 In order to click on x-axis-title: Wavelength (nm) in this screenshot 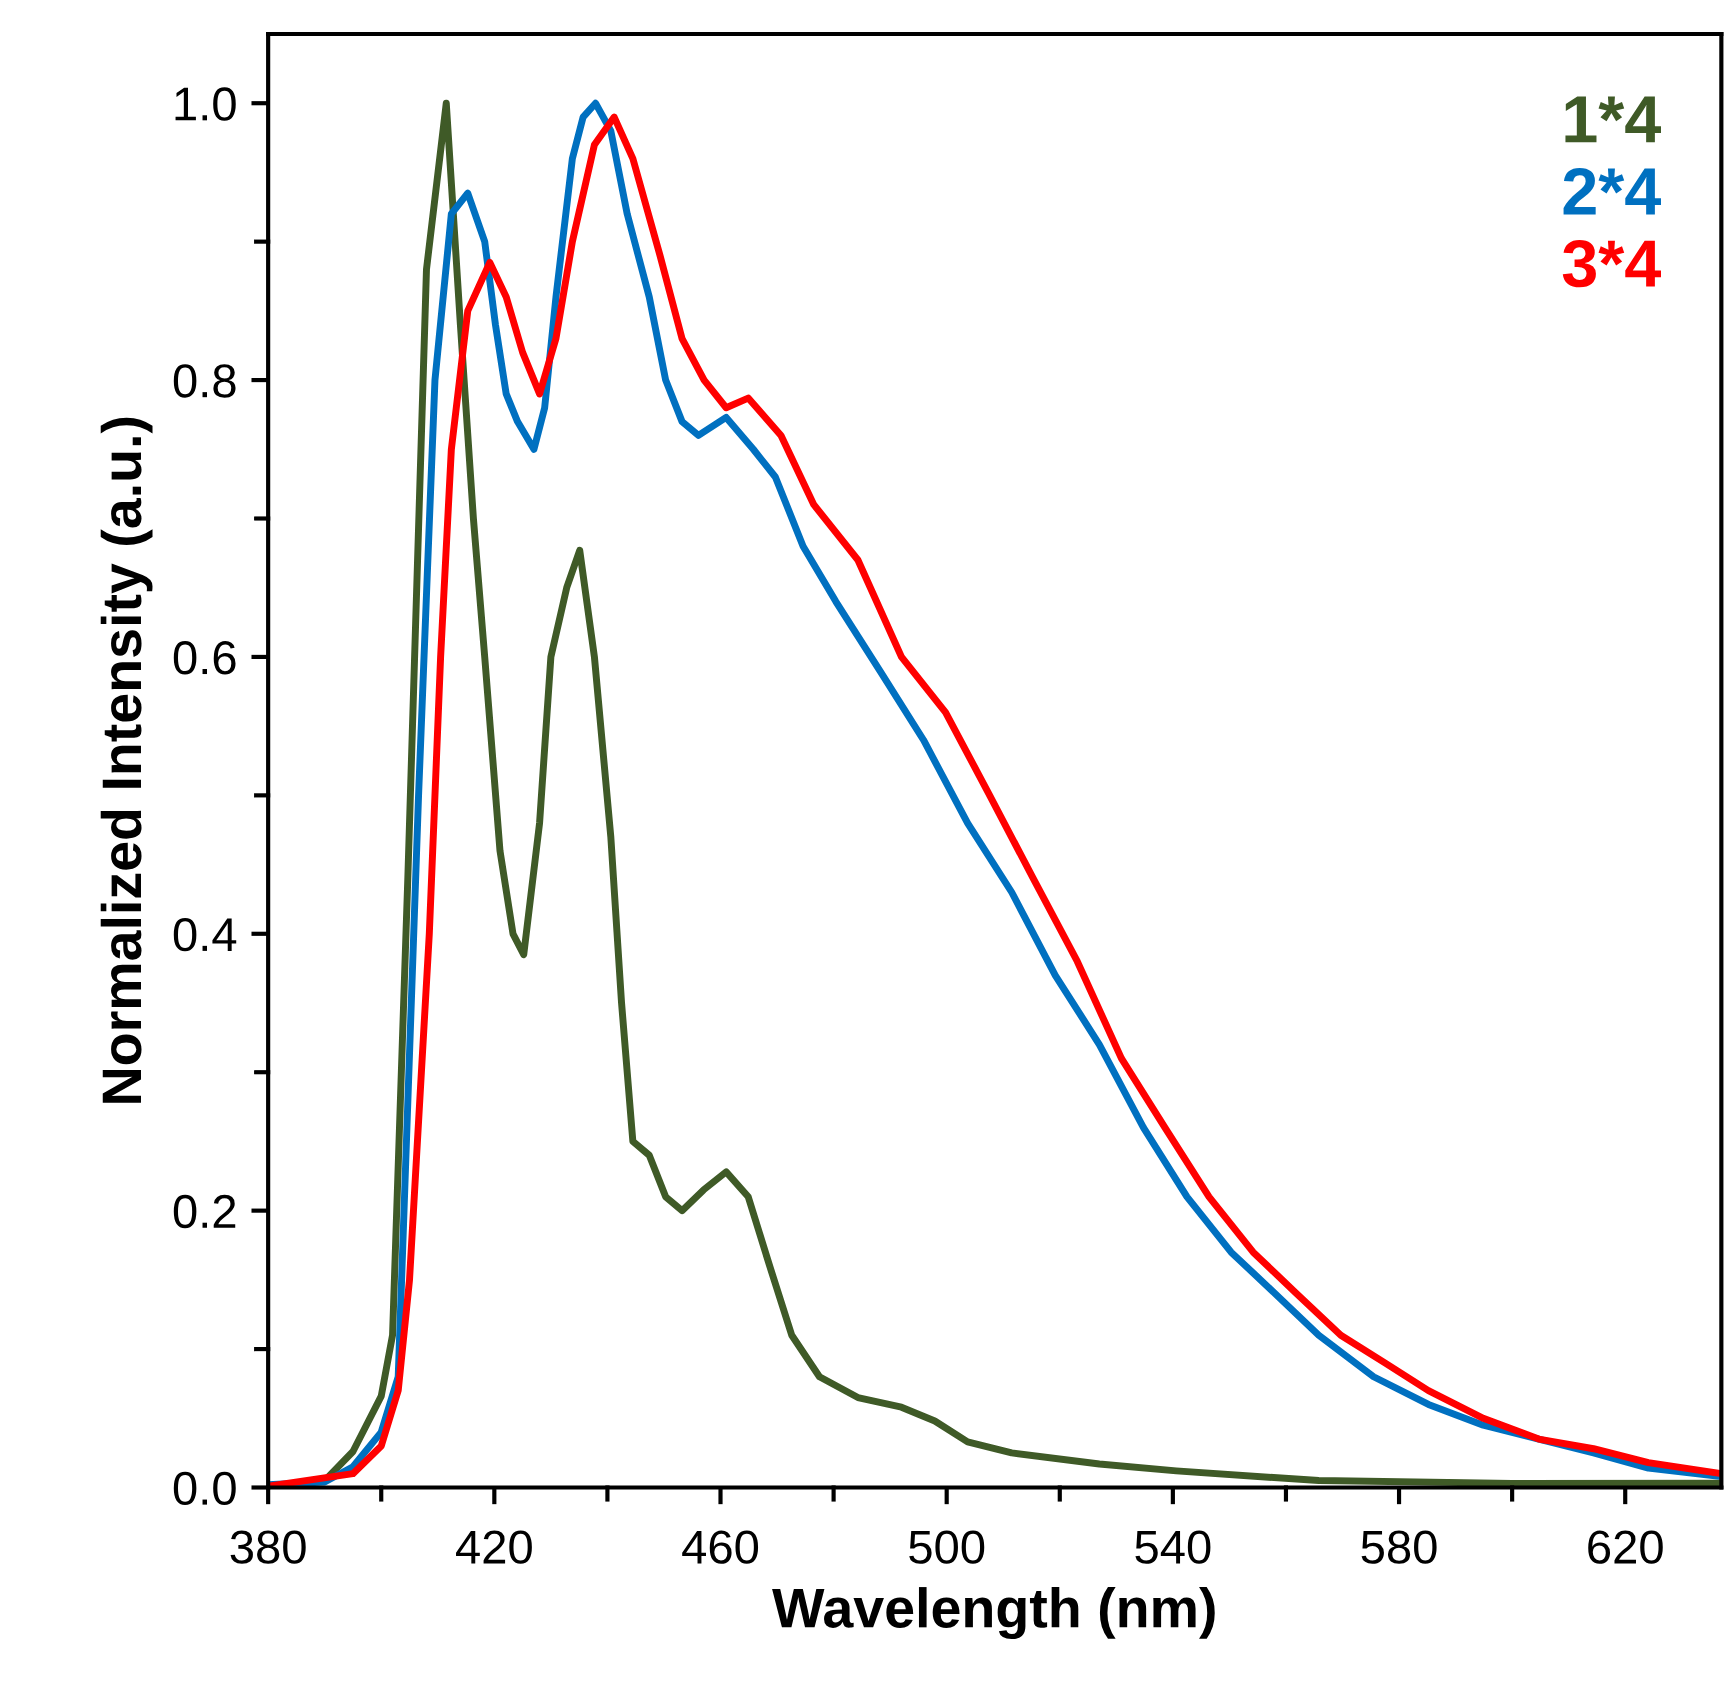, I will do `click(993, 1613)`.